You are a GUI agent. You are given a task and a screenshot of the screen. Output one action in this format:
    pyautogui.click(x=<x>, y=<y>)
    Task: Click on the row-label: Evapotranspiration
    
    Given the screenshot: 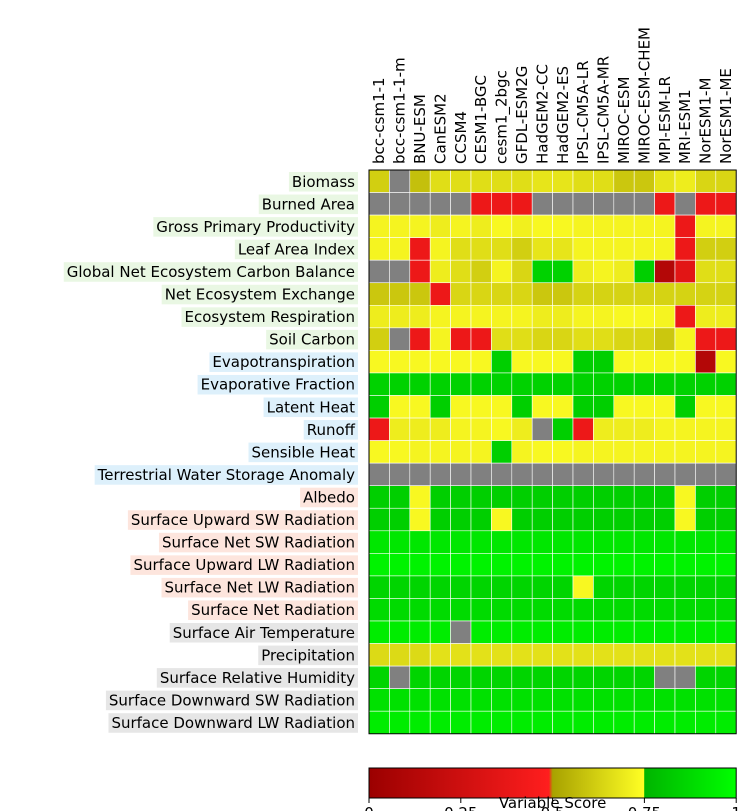 What is the action you would take?
    pyautogui.click(x=283, y=362)
    